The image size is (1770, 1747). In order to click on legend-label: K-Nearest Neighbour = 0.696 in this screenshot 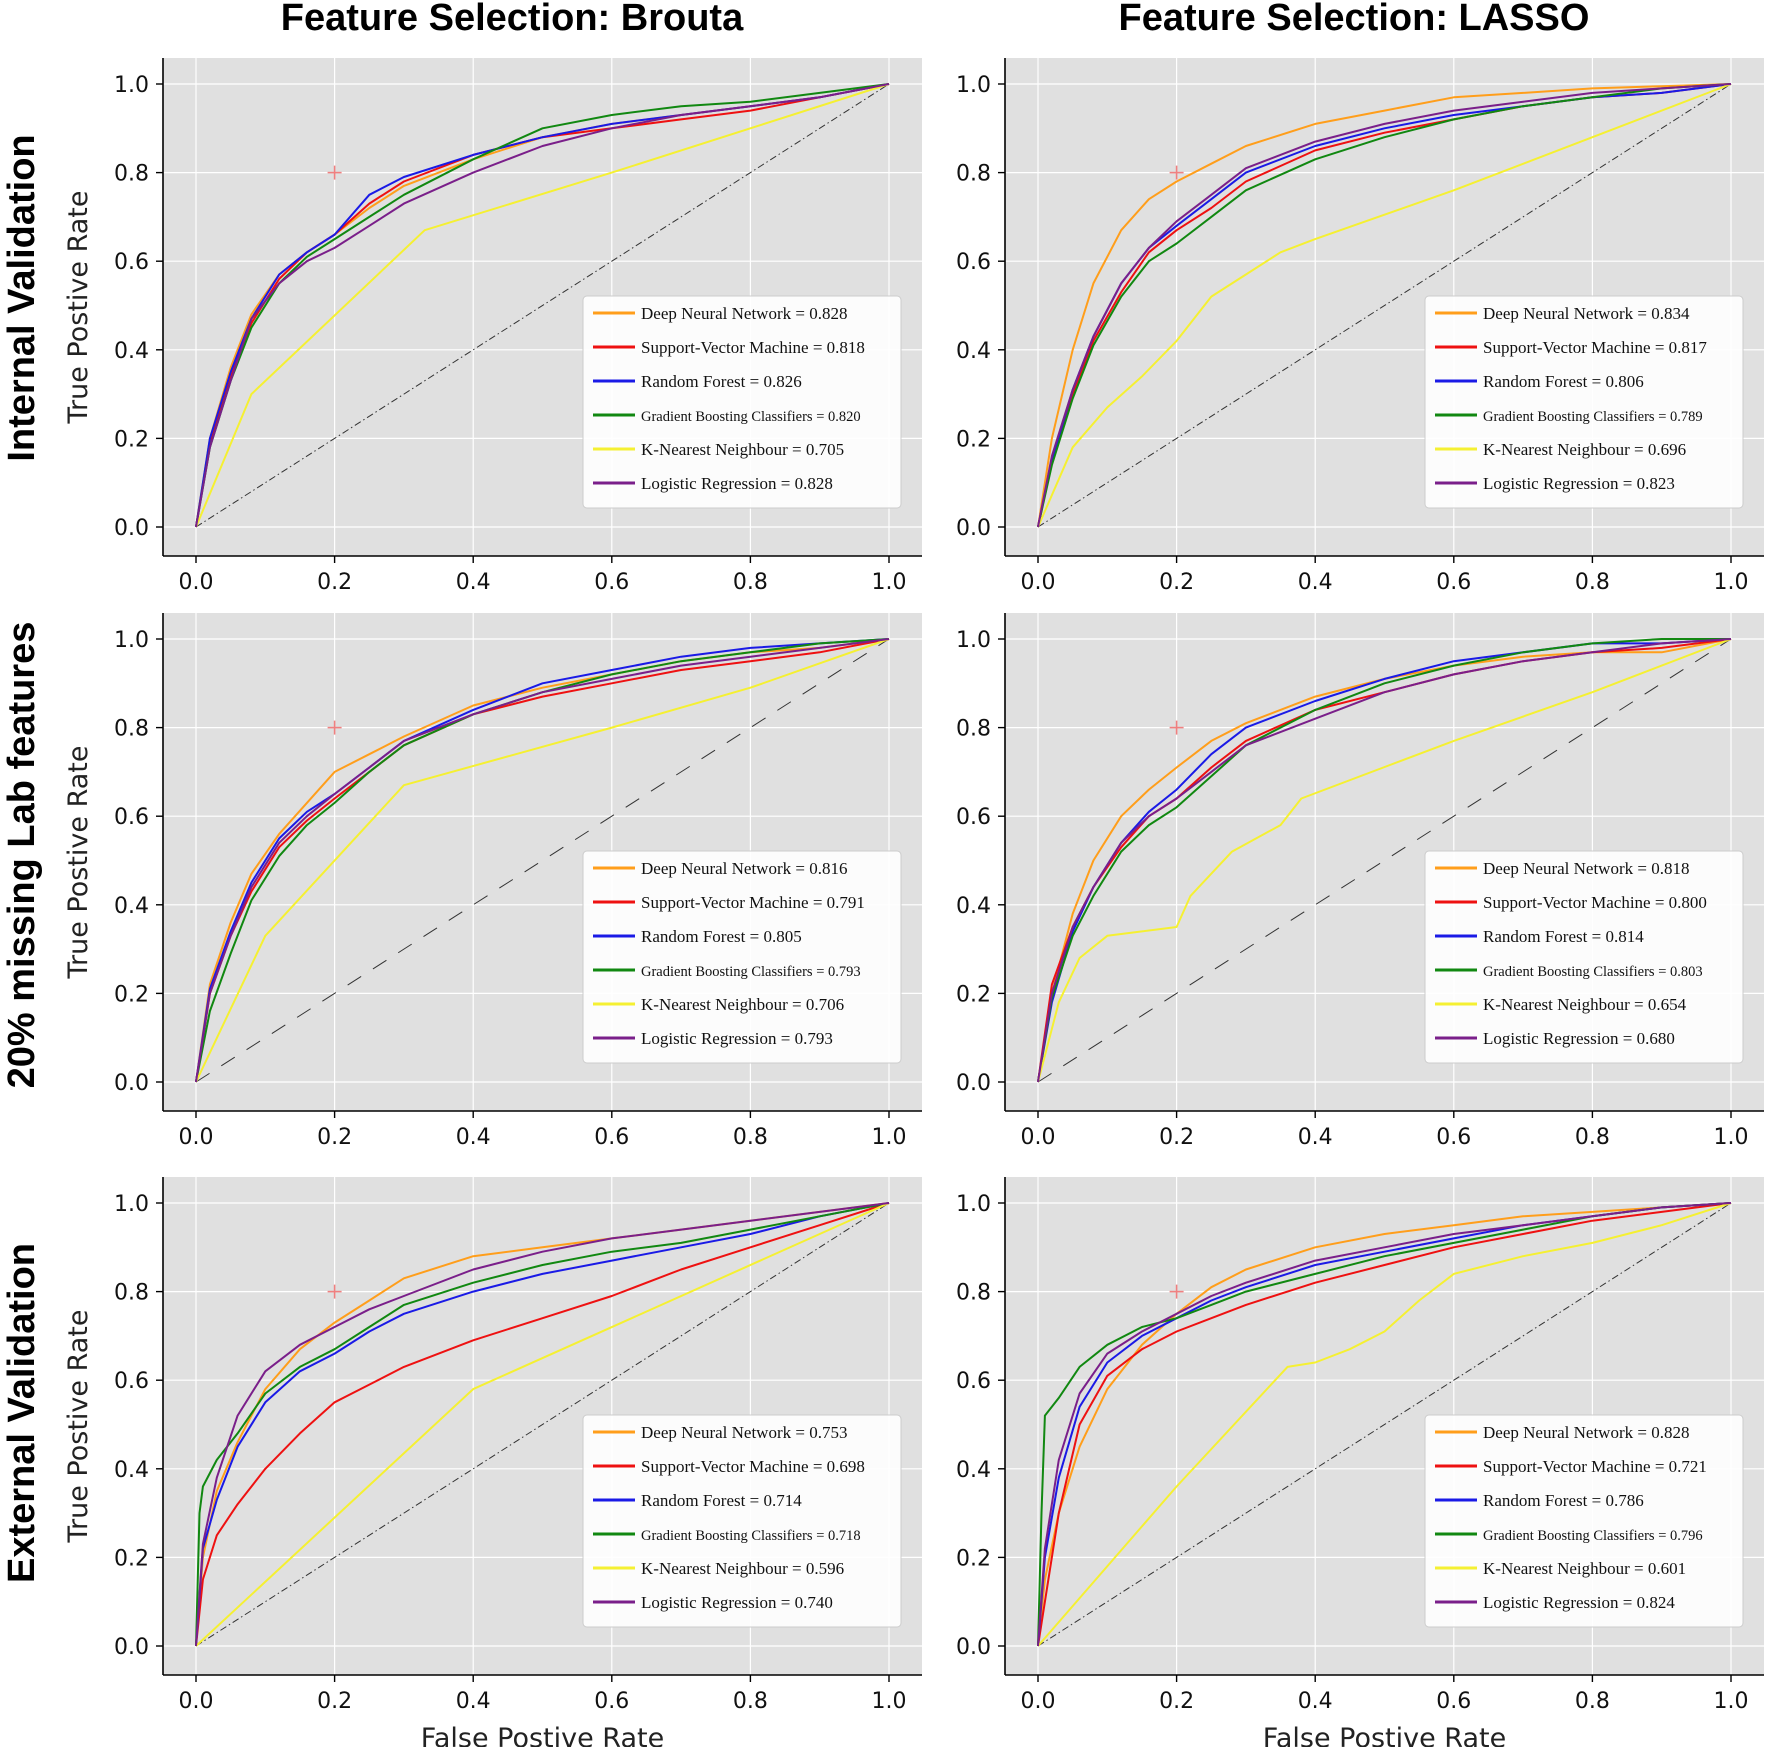, I will do `click(1584, 449)`.